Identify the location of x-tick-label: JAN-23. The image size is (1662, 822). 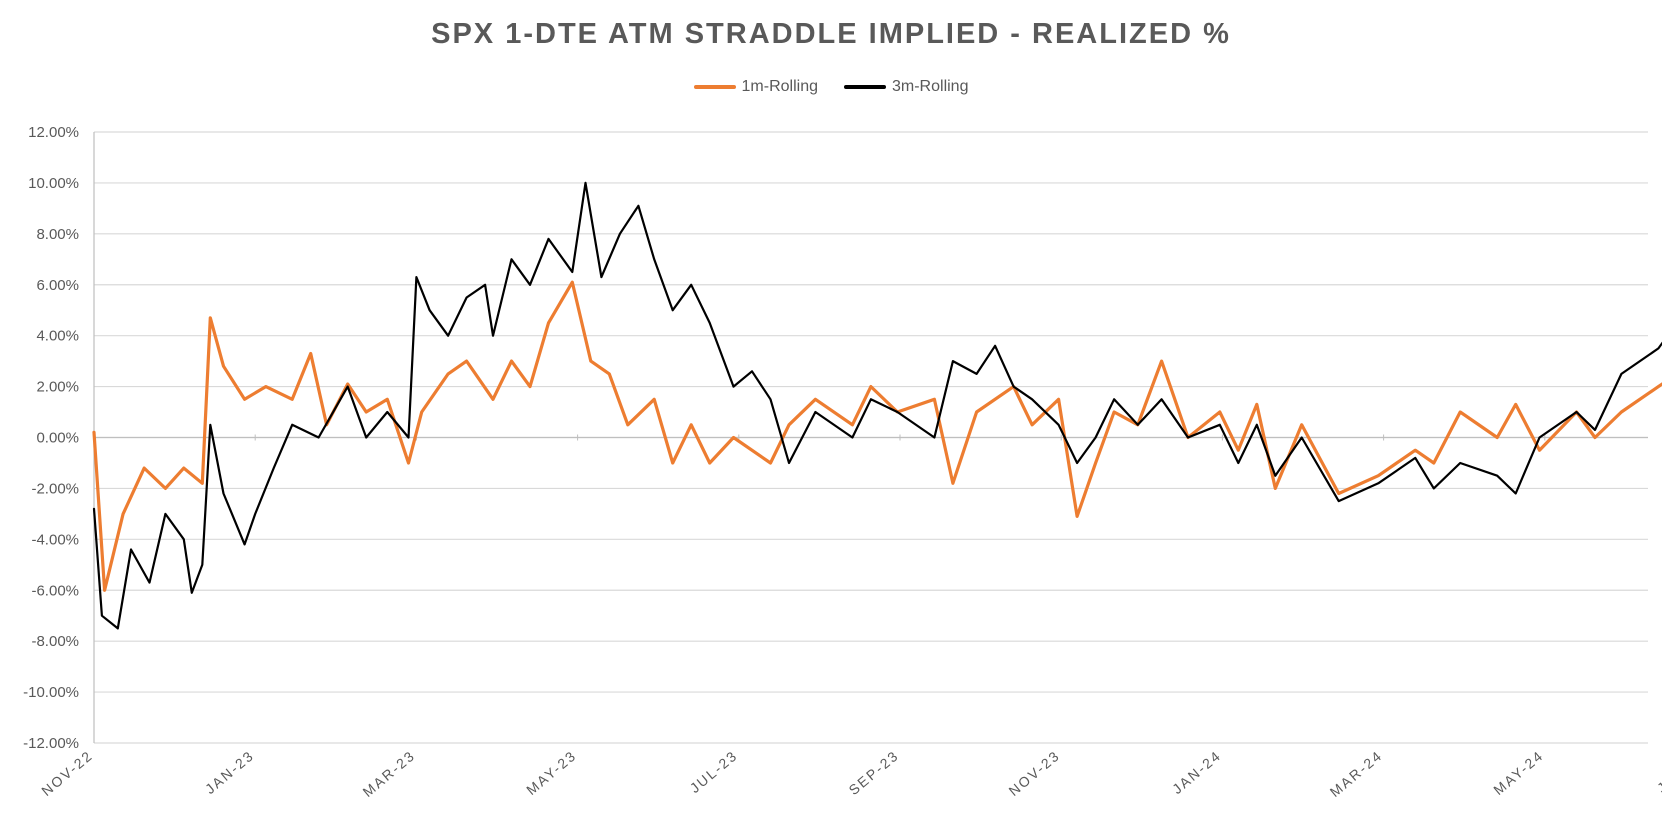
(229, 772).